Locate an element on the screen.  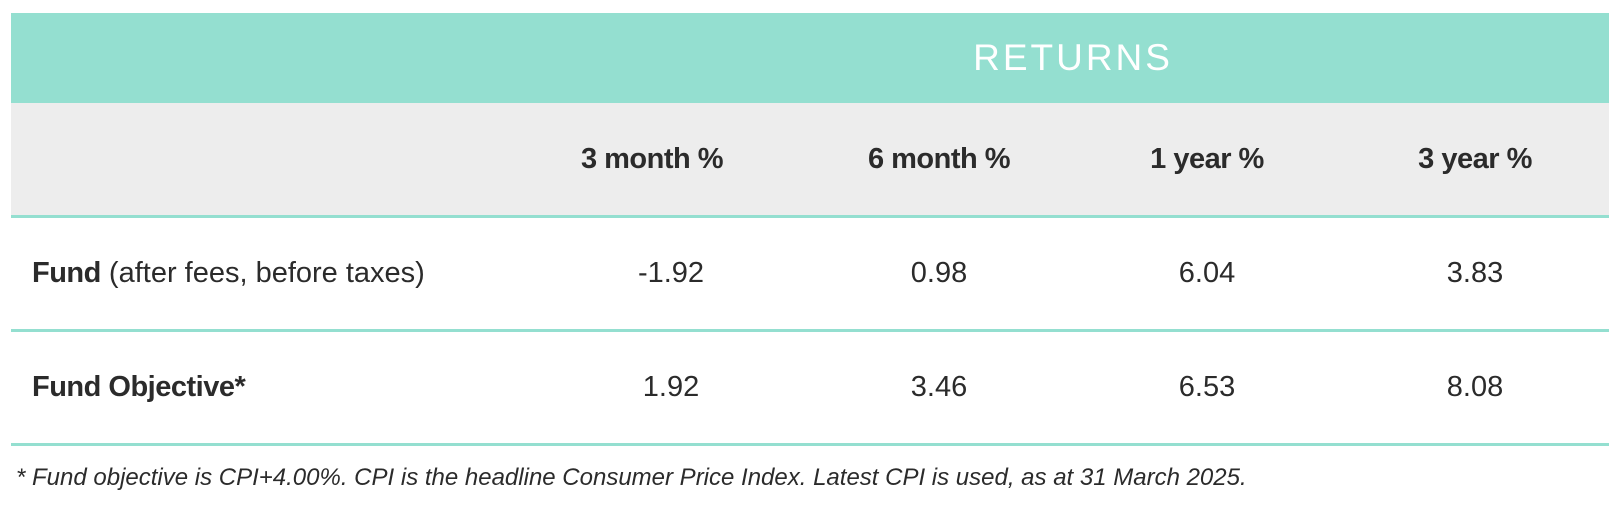
value-cell: 0.98 is located at coordinates (939, 274).